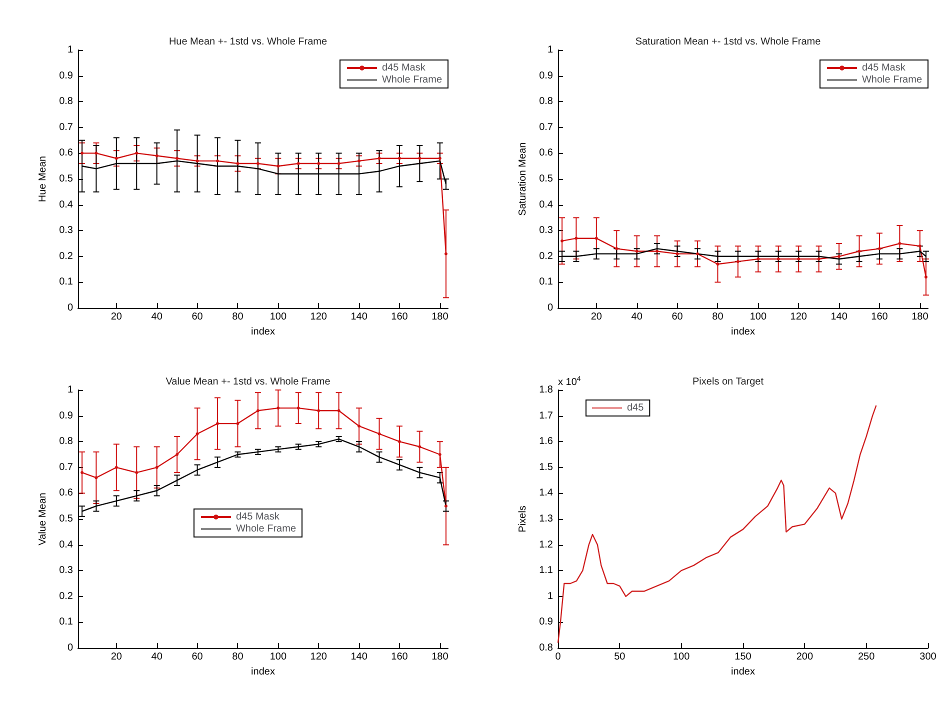  I want to click on legend-label: d45, so click(635, 408).